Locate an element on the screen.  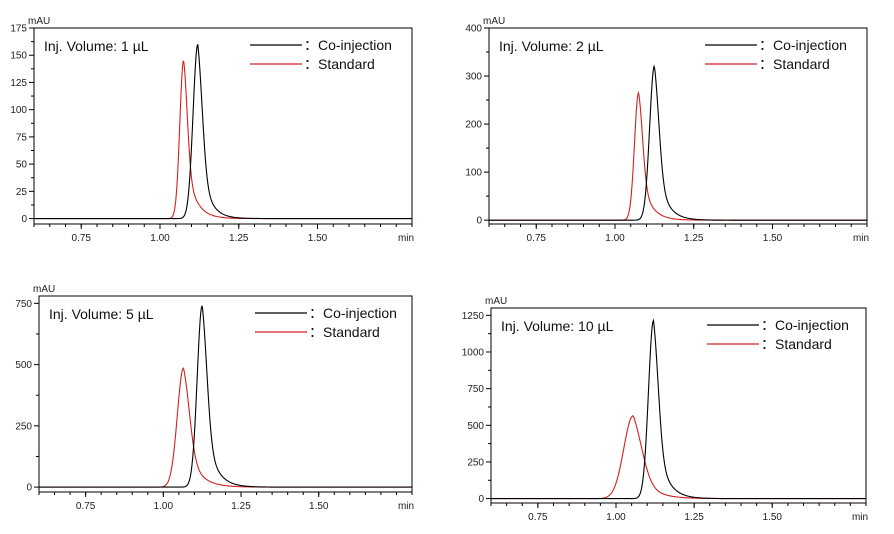
y-tick-label: 1250 is located at coordinates (473, 316).